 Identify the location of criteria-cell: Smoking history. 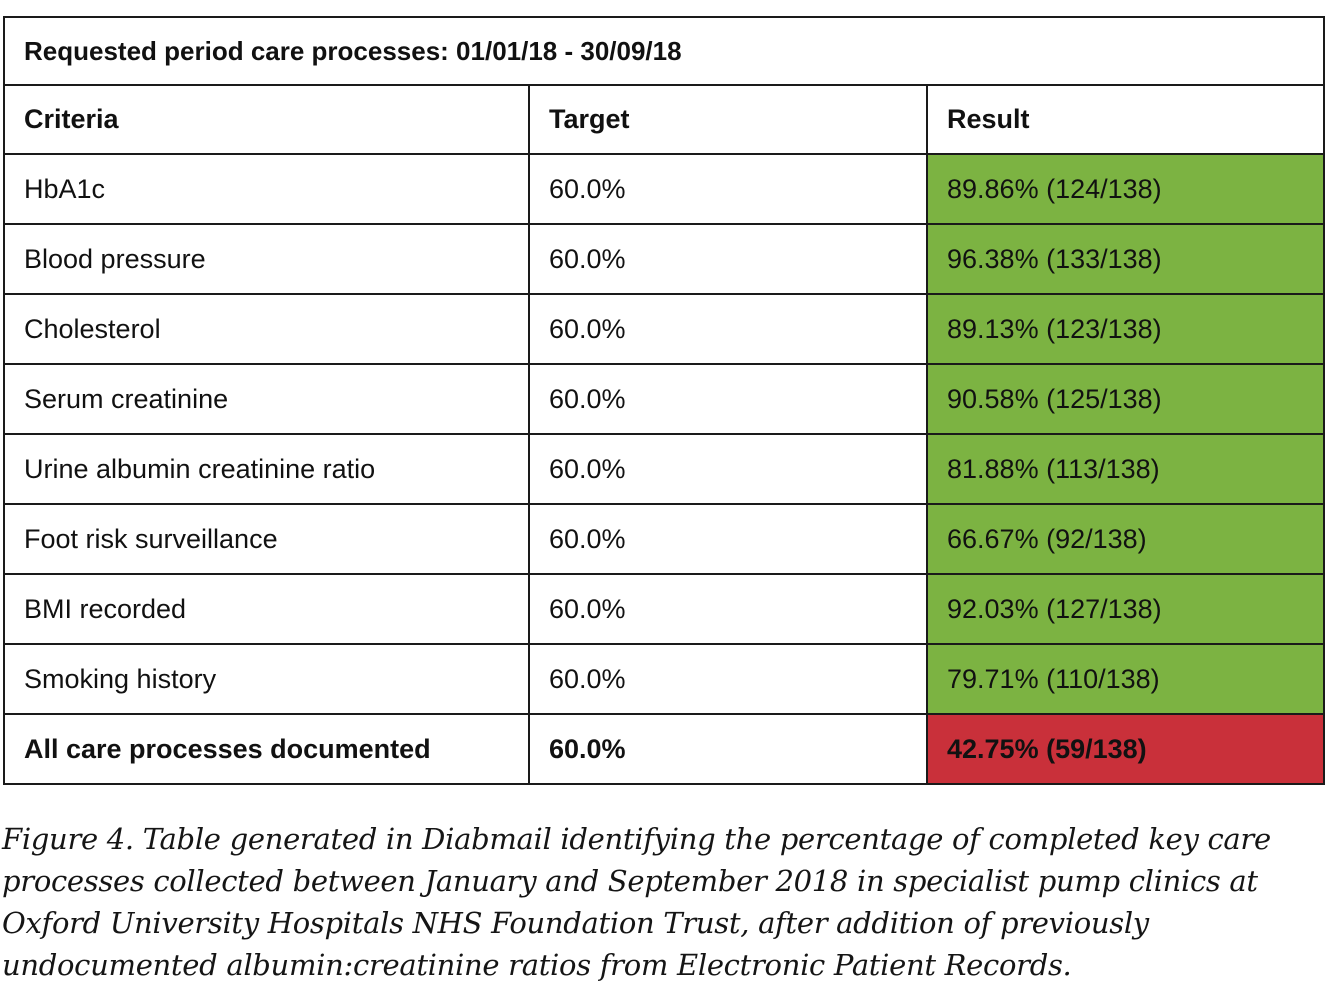
(266, 679).